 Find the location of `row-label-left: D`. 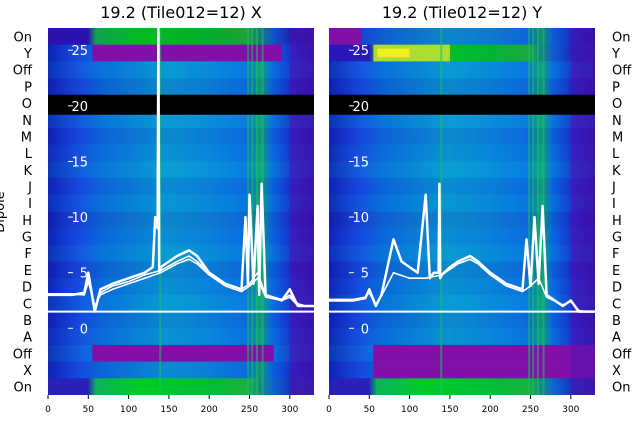

row-label-left: D is located at coordinates (27, 288).